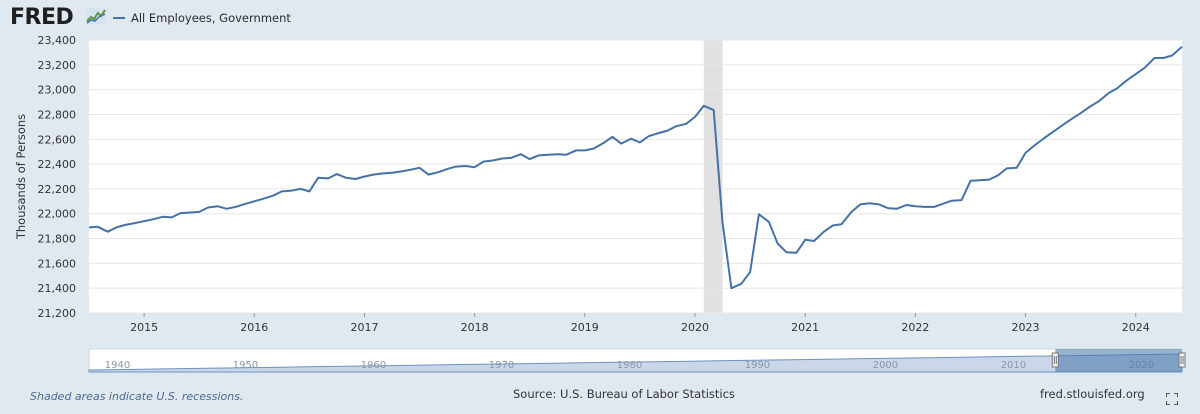 The width and height of the screenshot is (1200, 414). Describe the element at coordinates (57, 41) in the screenshot. I see `y-tick-label: 23,400` at that location.